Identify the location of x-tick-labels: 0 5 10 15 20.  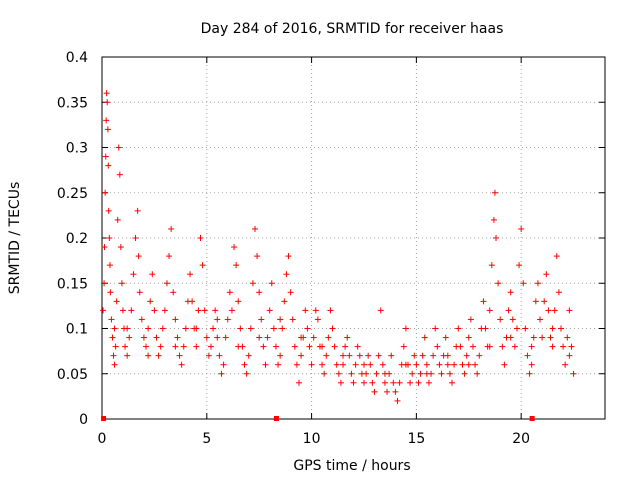
(314, 439).